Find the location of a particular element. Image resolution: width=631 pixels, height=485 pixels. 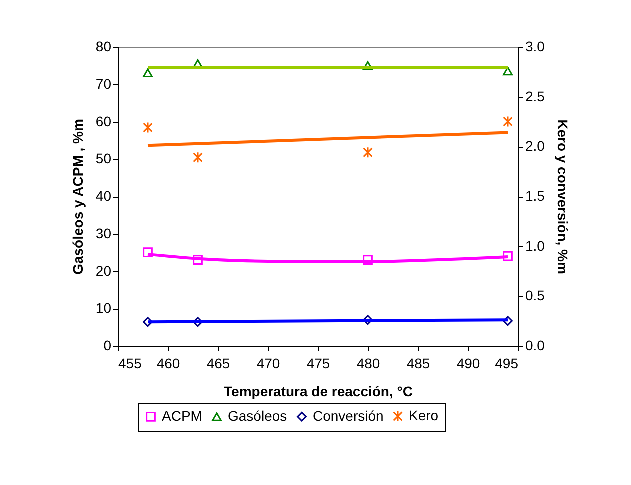

x-tick-label: 460 is located at coordinates (168, 364).